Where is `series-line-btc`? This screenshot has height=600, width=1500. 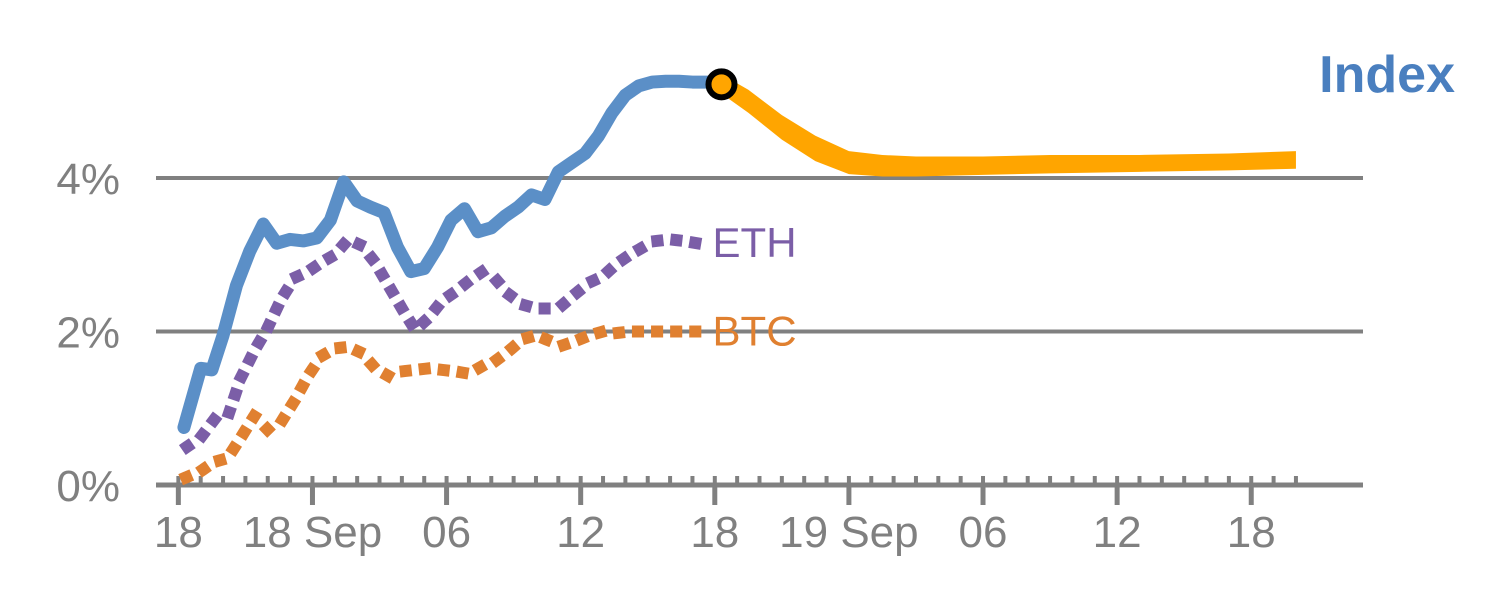
series-line-btc is located at coordinates (447, 405).